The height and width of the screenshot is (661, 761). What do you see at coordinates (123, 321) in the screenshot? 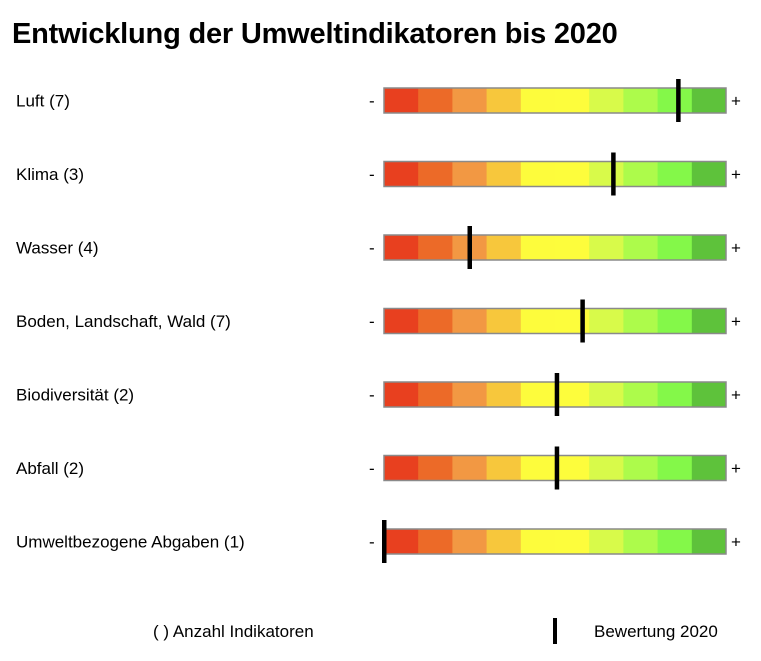
I see `category-label: Boden, Landschaft, Wald (7)` at bounding box center [123, 321].